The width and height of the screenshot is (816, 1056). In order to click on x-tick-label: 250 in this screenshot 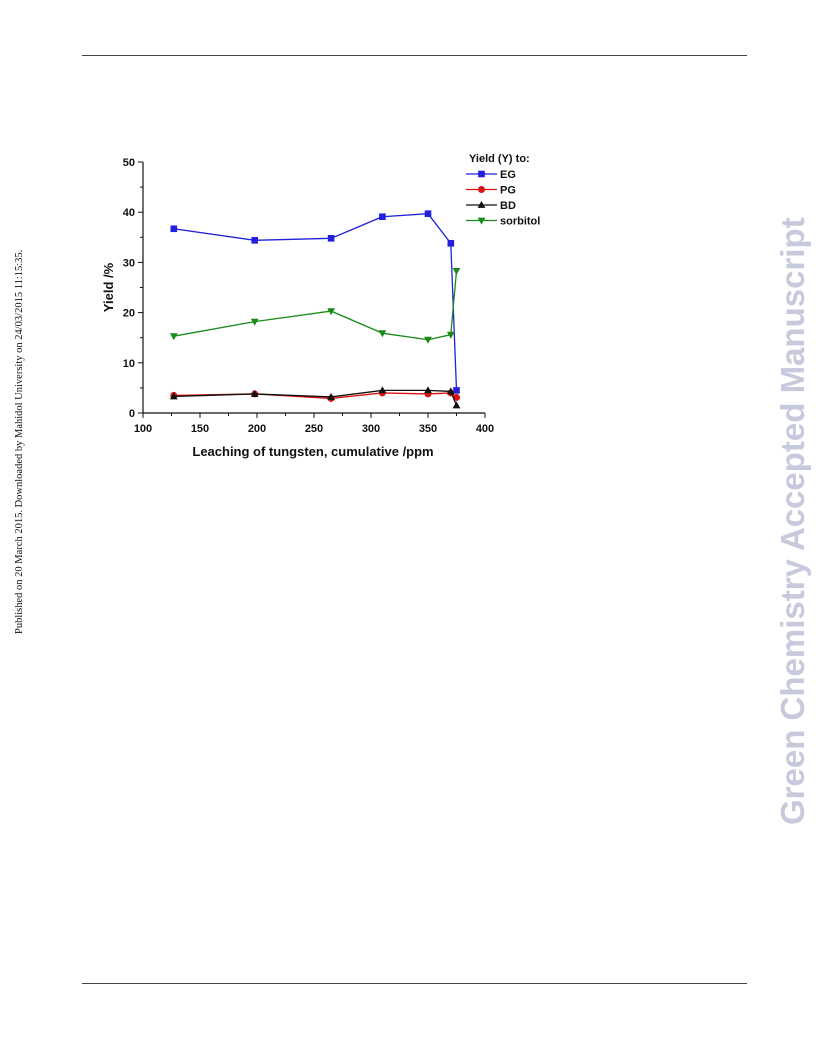, I will do `click(314, 429)`.